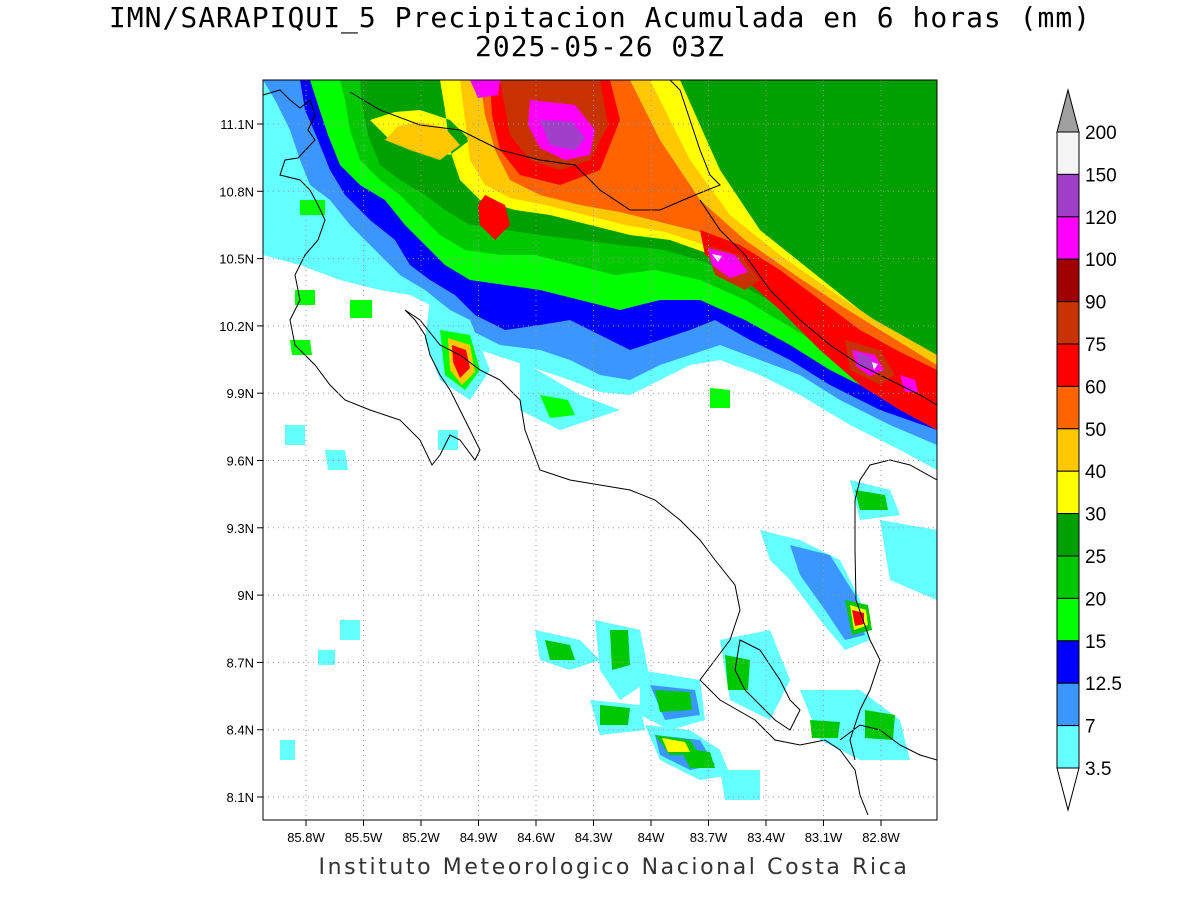 This screenshot has width=1200, height=900. I want to click on colorbar-label: 90, so click(1095, 303).